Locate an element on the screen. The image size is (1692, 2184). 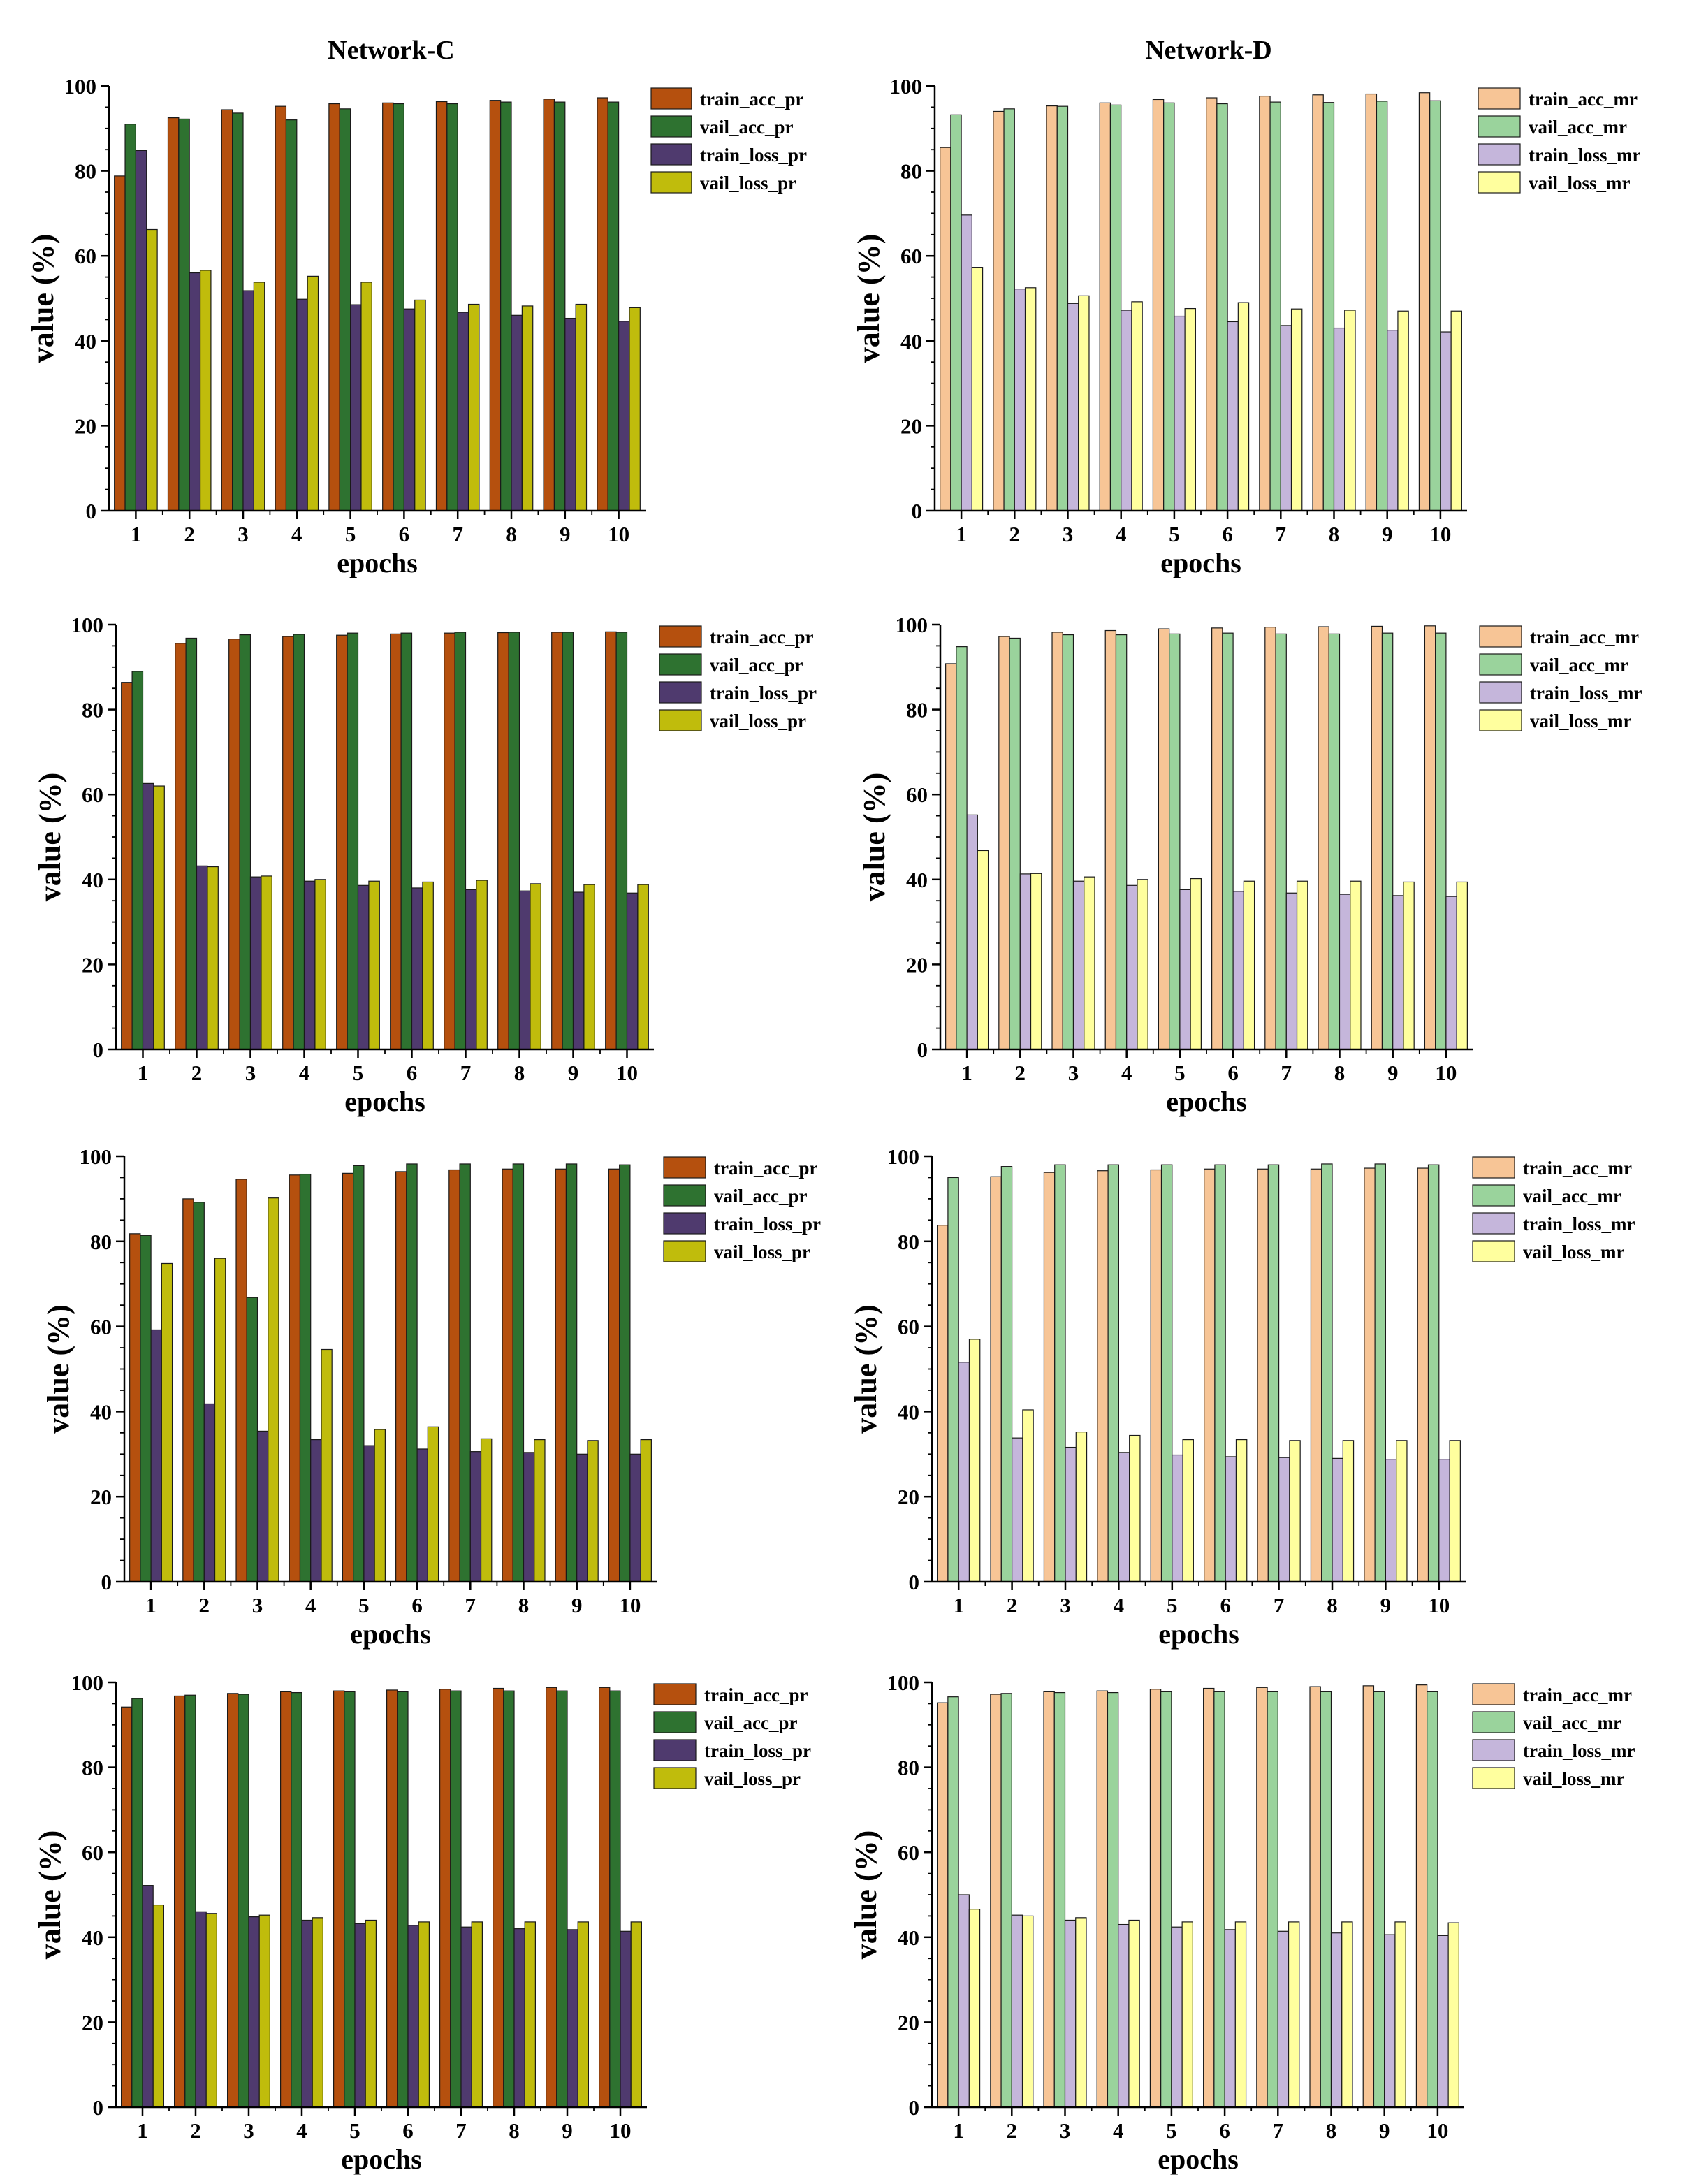
x-axis-title: epochs is located at coordinates (390, 1634).